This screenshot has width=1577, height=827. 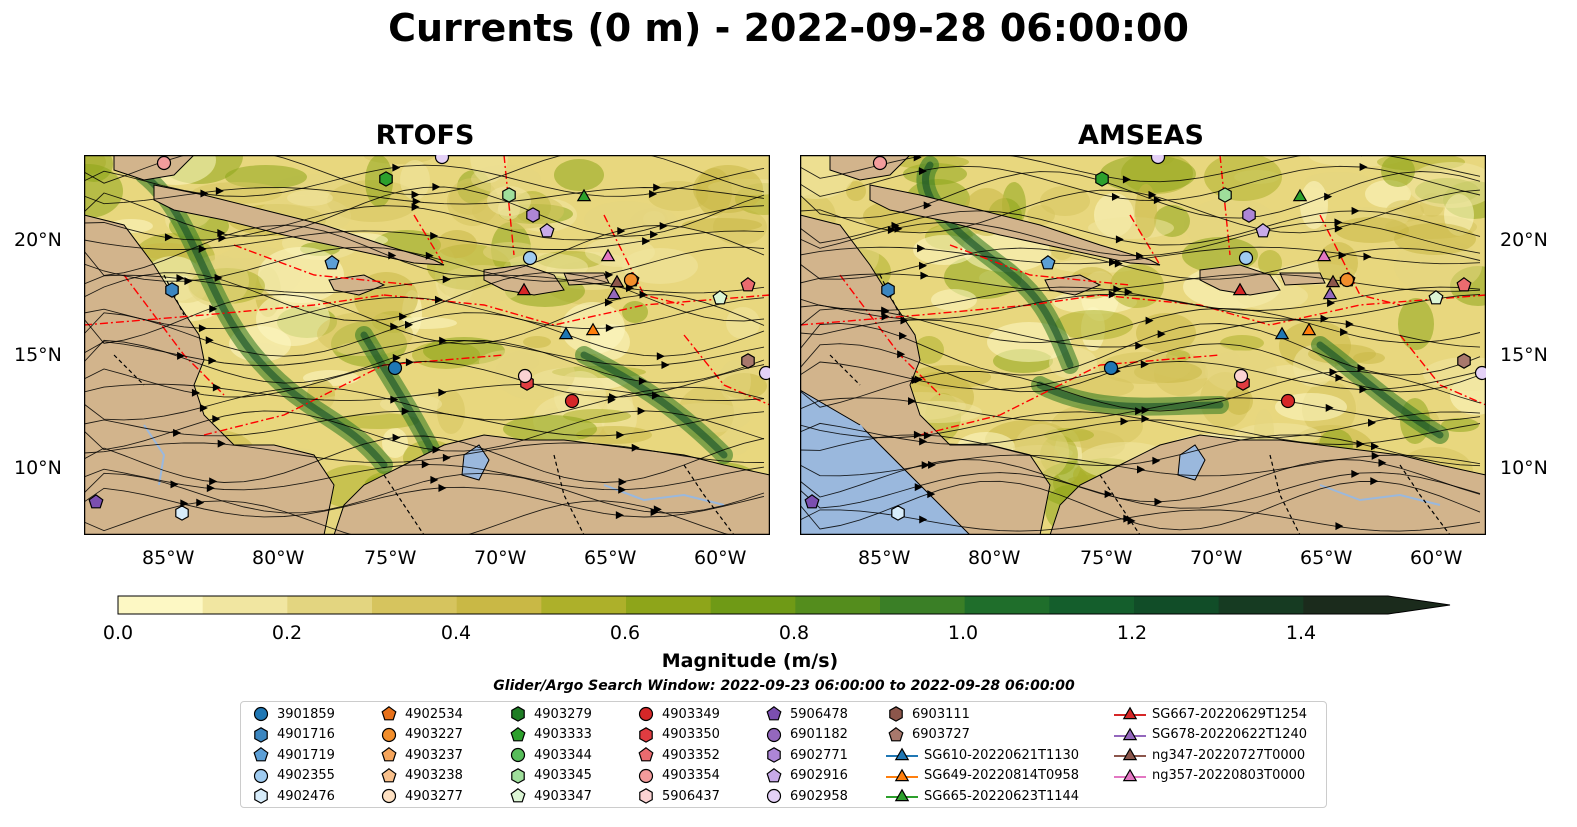 What do you see at coordinates (678, 714) in the screenshot?
I see `legend-item: 4903349` at bounding box center [678, 714].